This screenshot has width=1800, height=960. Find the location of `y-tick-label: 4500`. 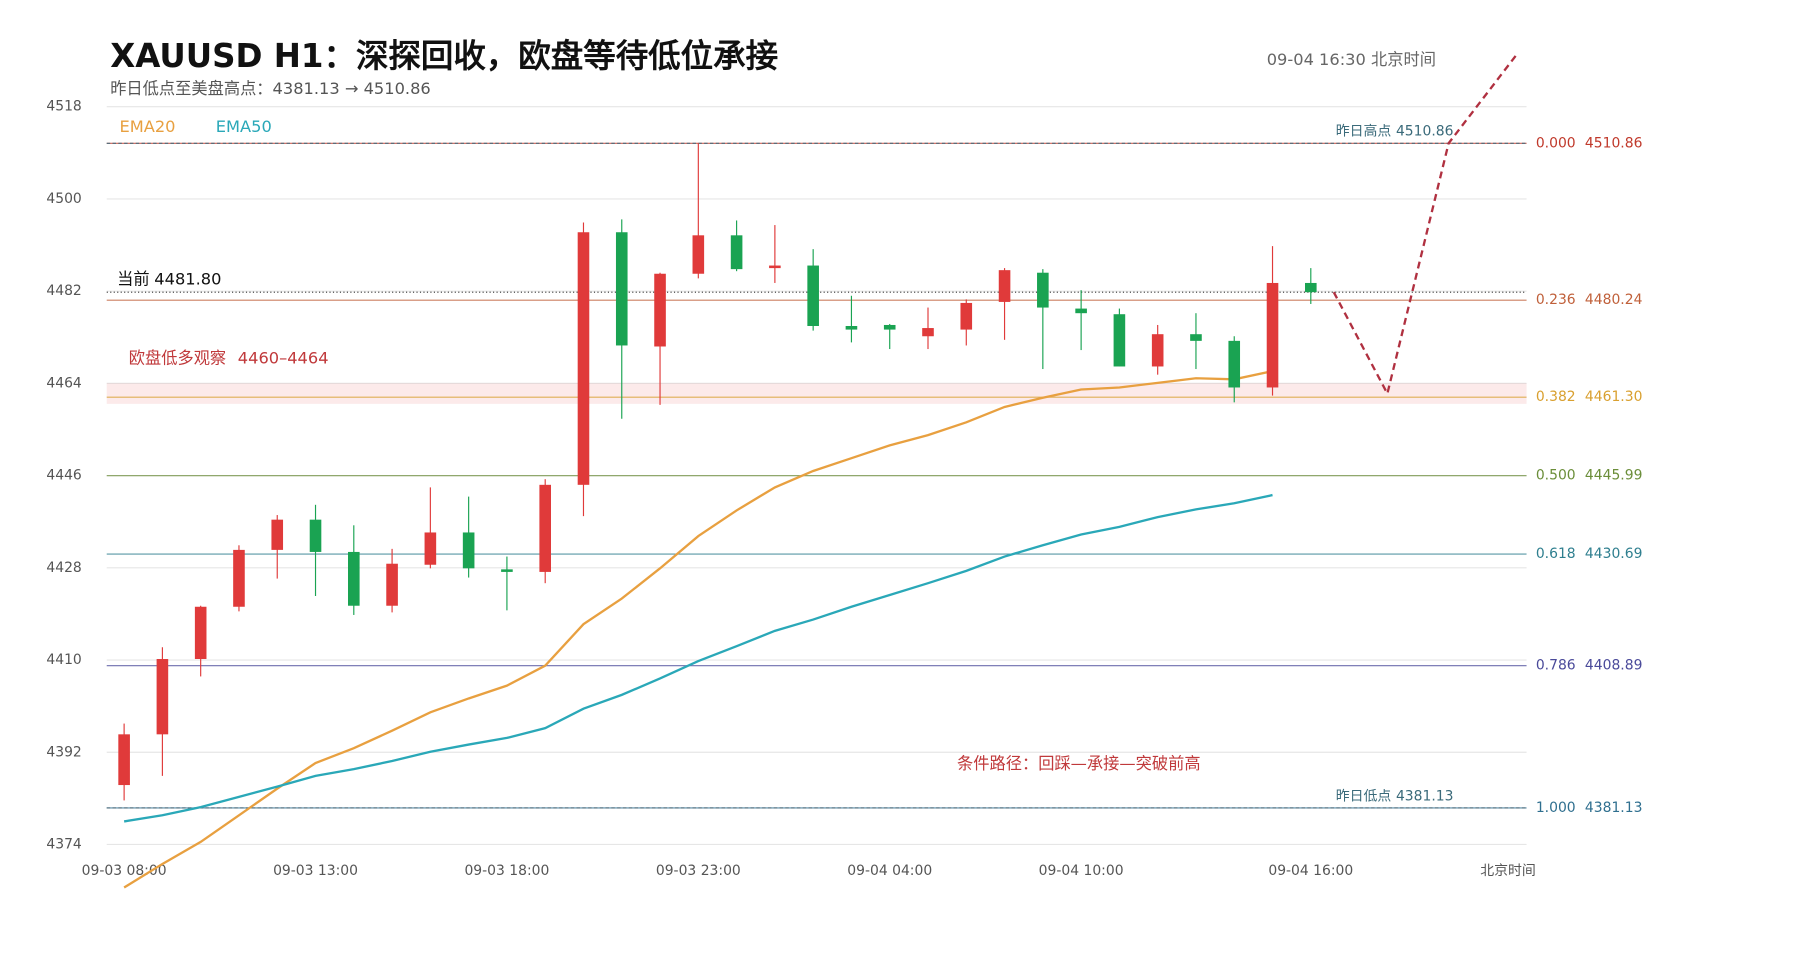

y-tick-label: 4500 is located at coordinates (63, 199).